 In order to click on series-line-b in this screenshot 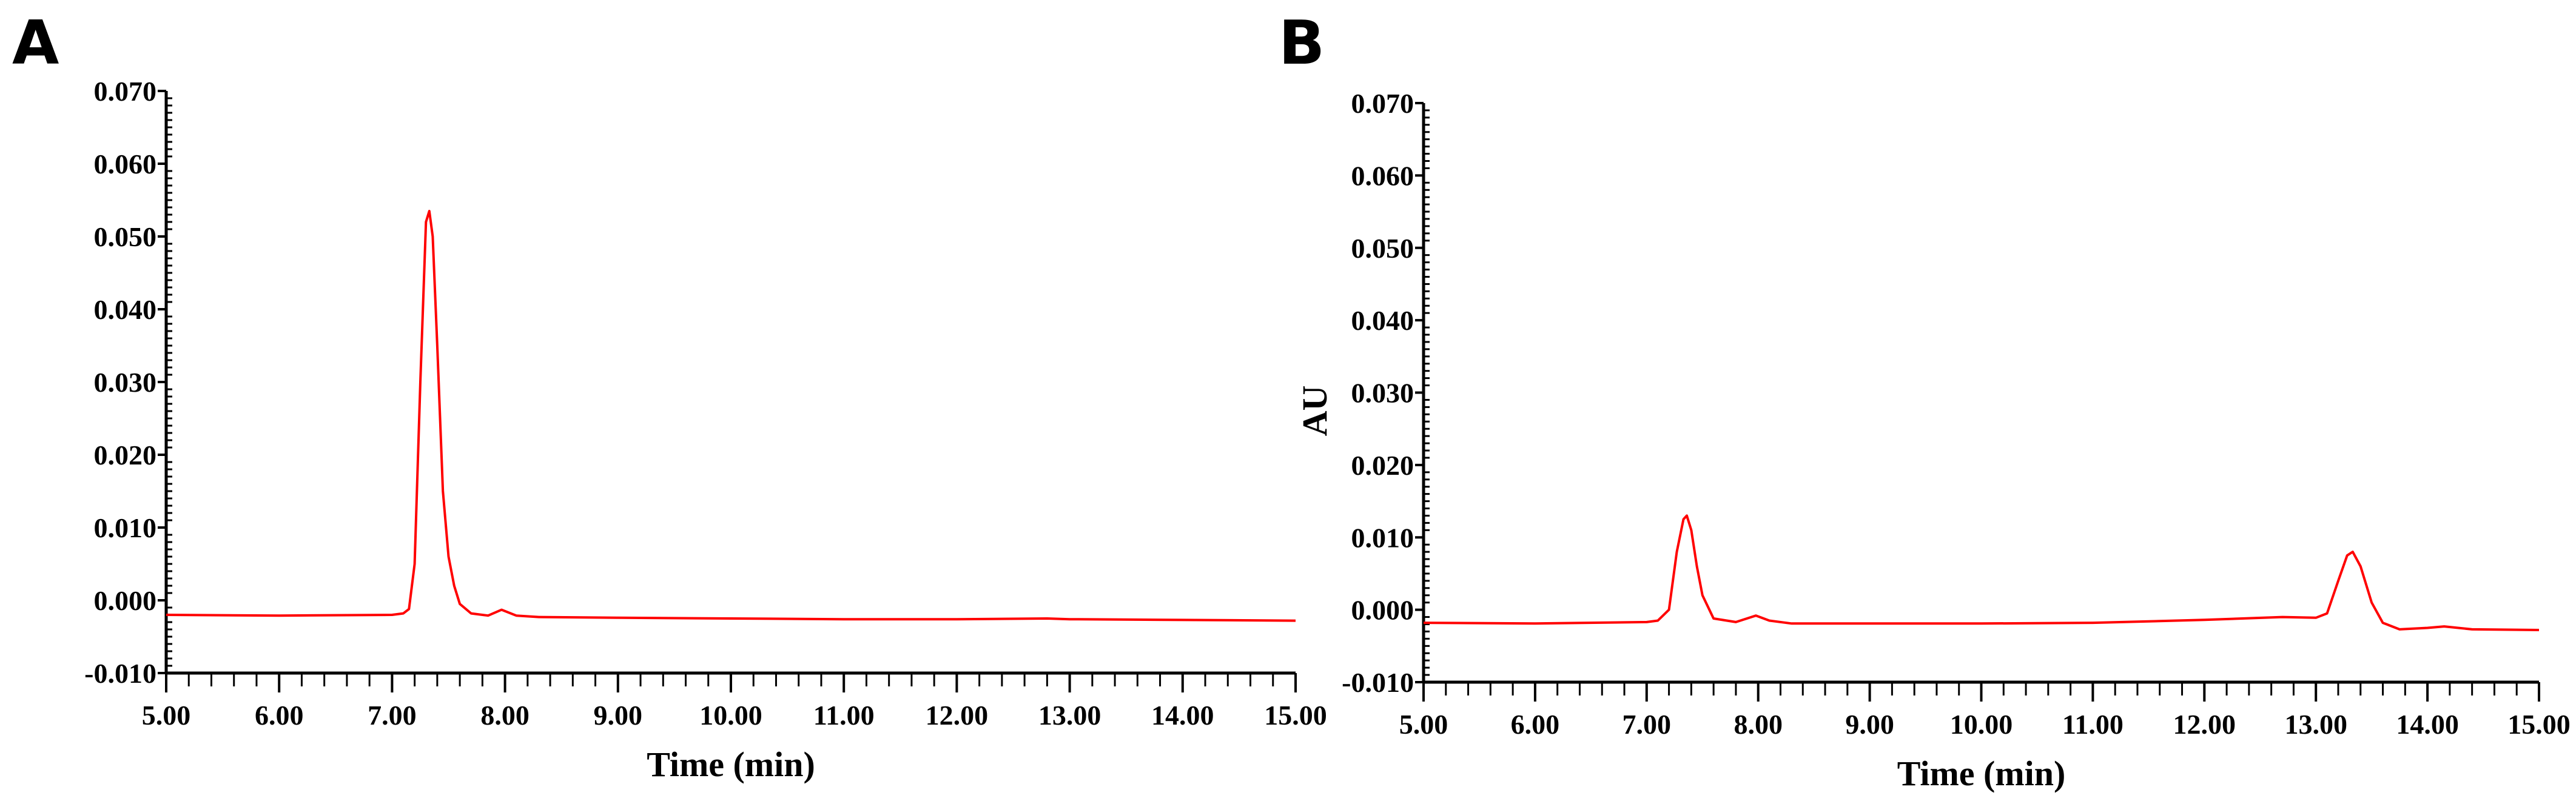, I will do `click(1981, 572)`.